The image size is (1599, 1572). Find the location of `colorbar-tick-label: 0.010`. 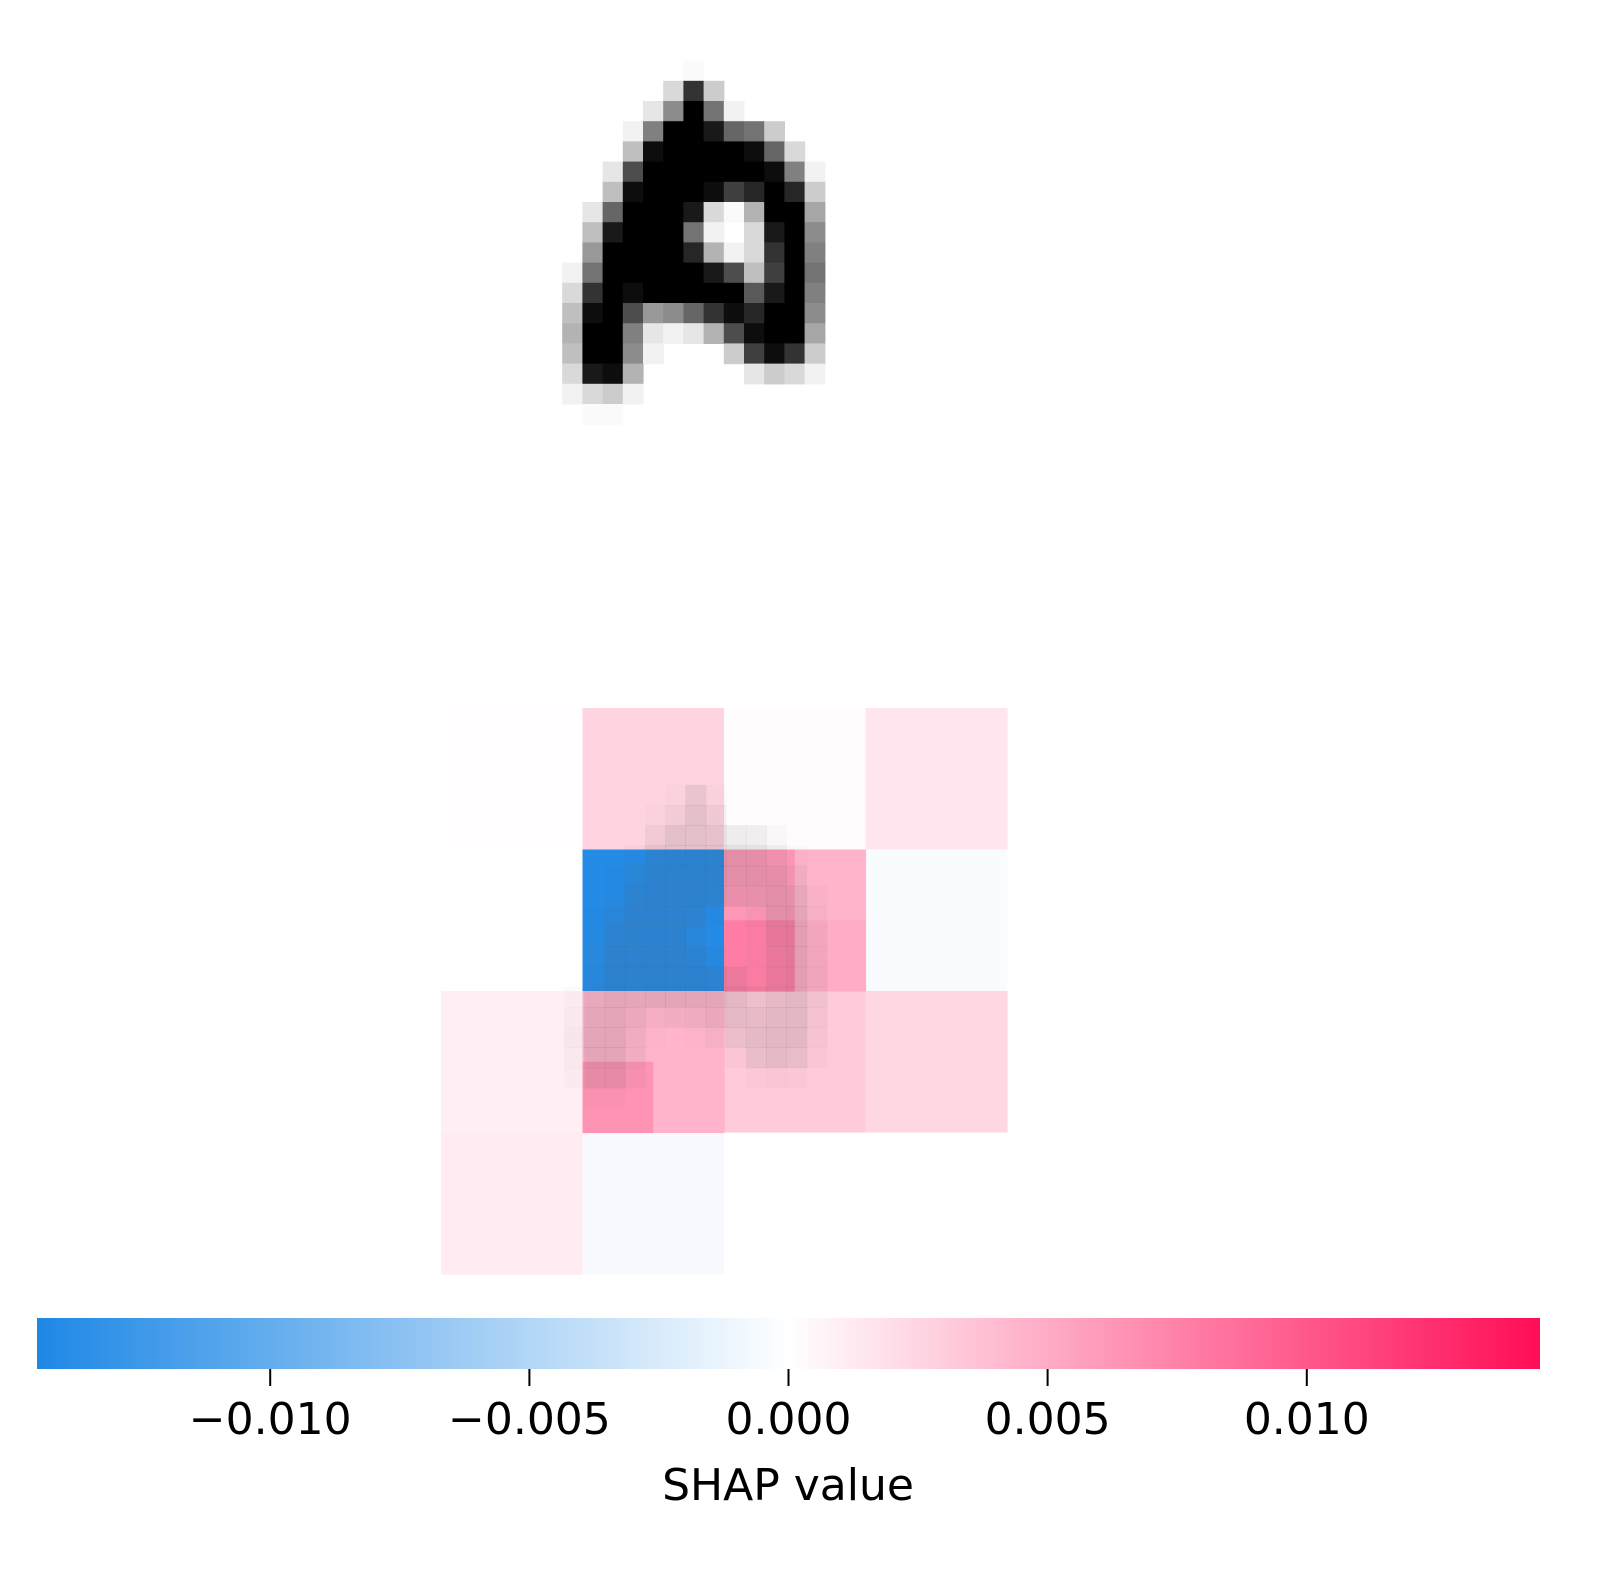

colorbar-tick-label: 0.010 is located at coordinates (1307, 1419).